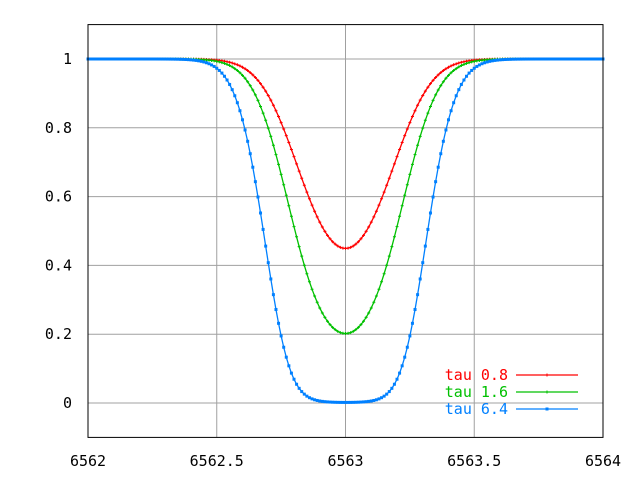 The image size is (640, 480). I want to click on y-tick-label: 0.6, so click(58, 197).